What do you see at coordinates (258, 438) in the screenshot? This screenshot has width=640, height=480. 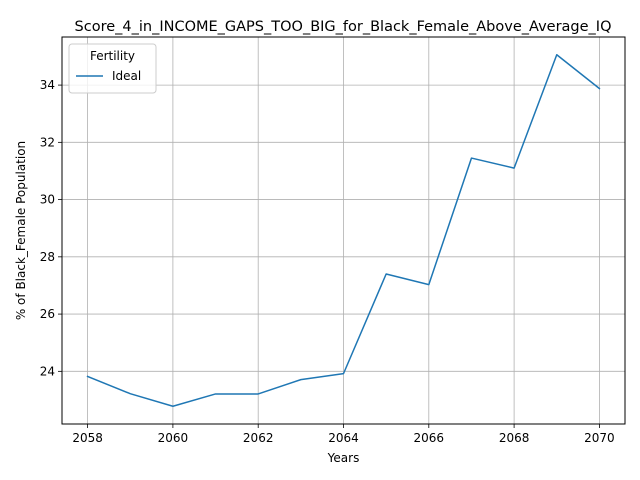 I see `x-tick-label: 2062` at bounding box center [258, 438].